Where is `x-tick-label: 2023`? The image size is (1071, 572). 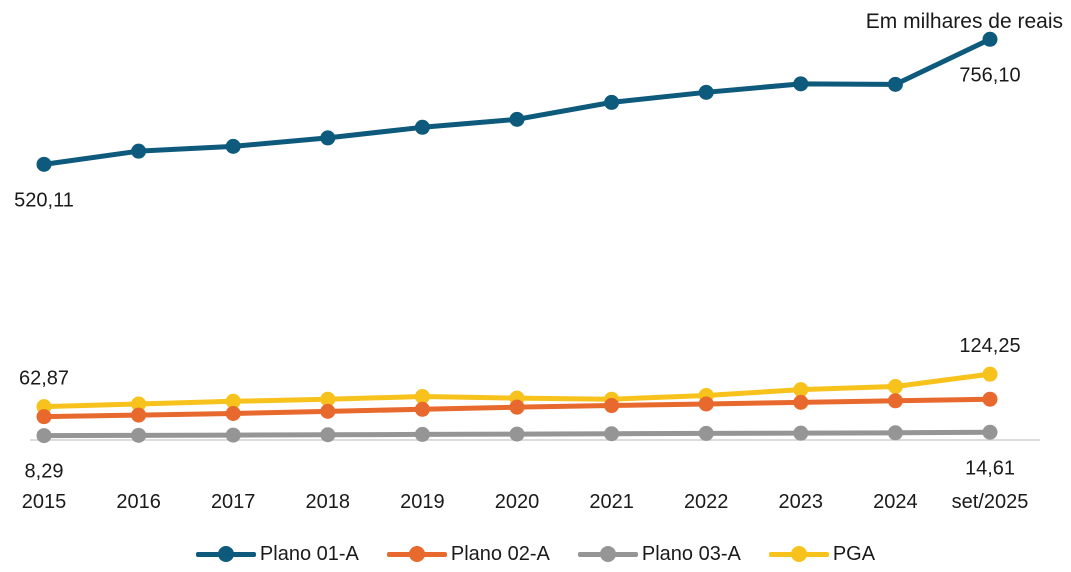
x-tick-label: 2023 is located at coordinates (801, 502).